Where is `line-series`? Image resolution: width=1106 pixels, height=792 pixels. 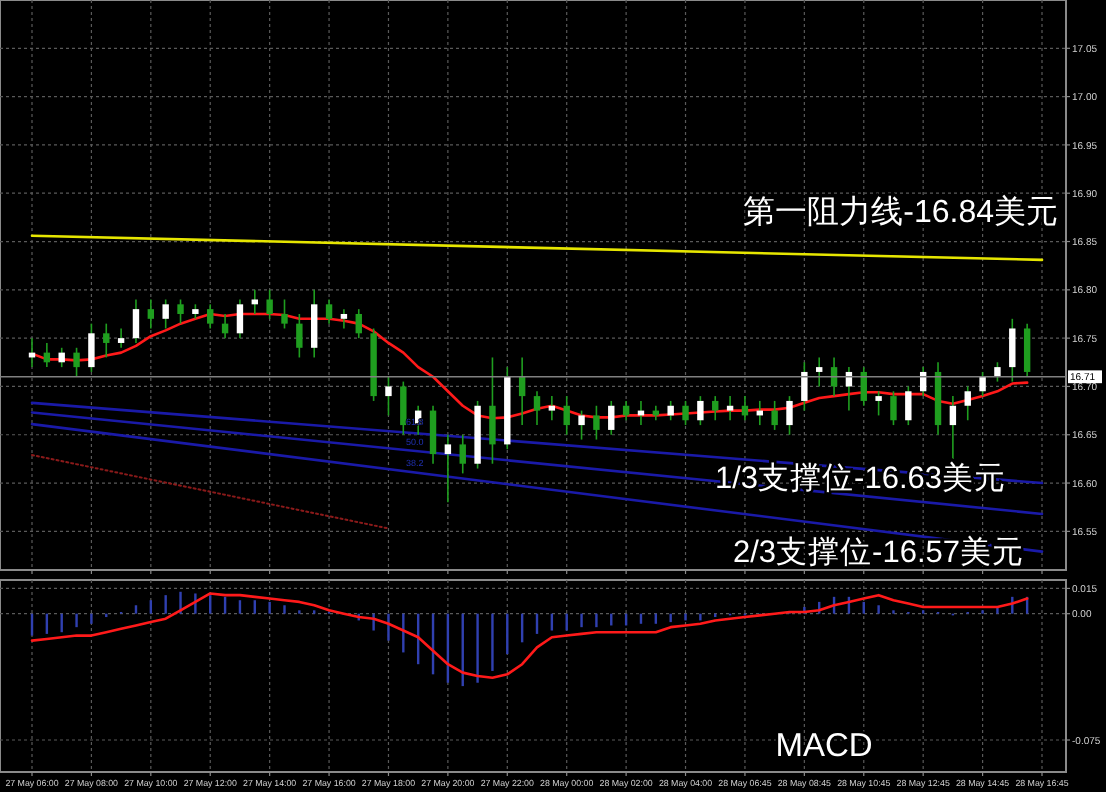
line-series is located at coordinates (529, 635).